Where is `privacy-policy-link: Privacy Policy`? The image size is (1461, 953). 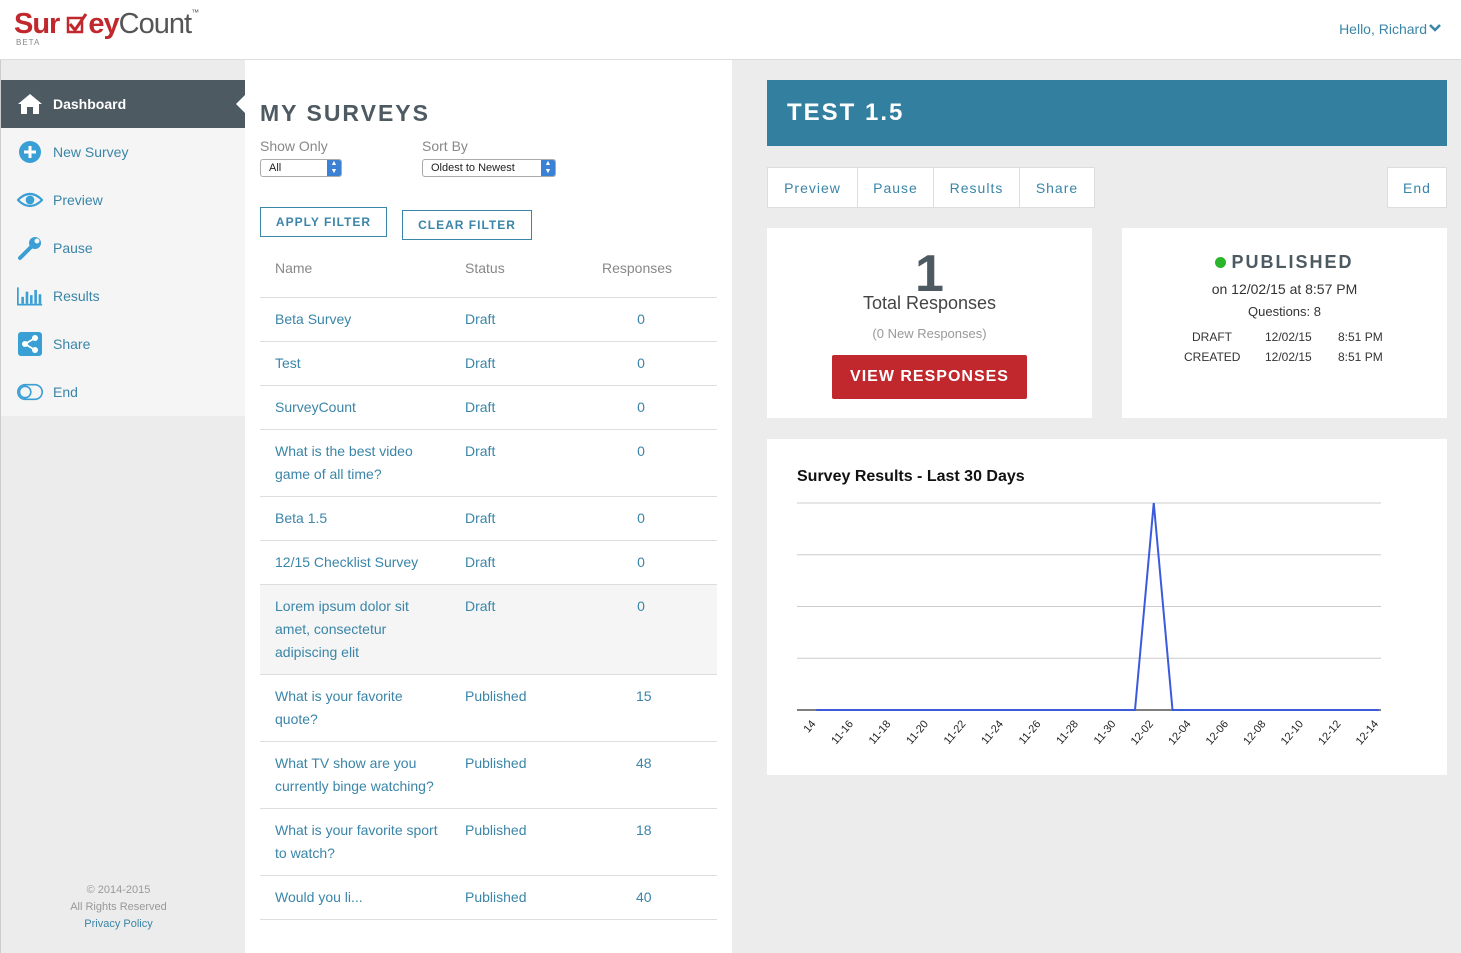
privacy-policy-link: Privacy Policy is located at coordinates (118, 924).